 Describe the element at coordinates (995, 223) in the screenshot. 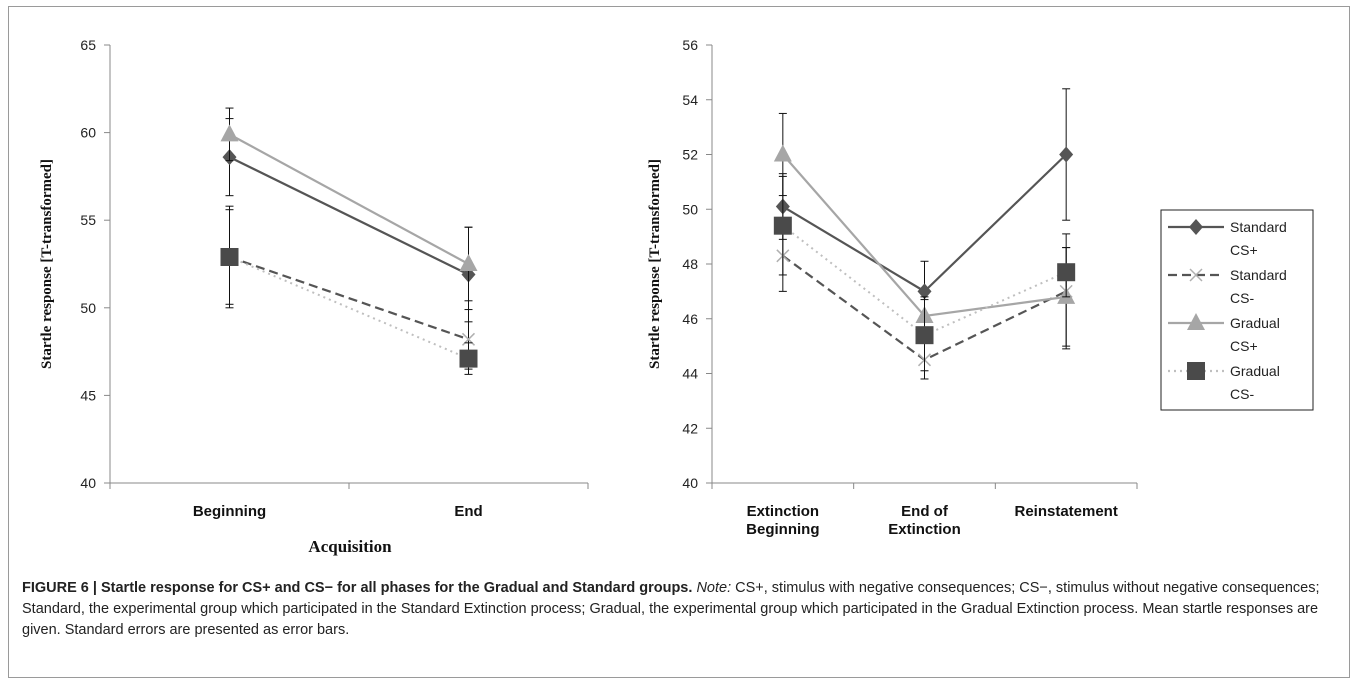

I see `right-standard-cs-line-extension` at that location.